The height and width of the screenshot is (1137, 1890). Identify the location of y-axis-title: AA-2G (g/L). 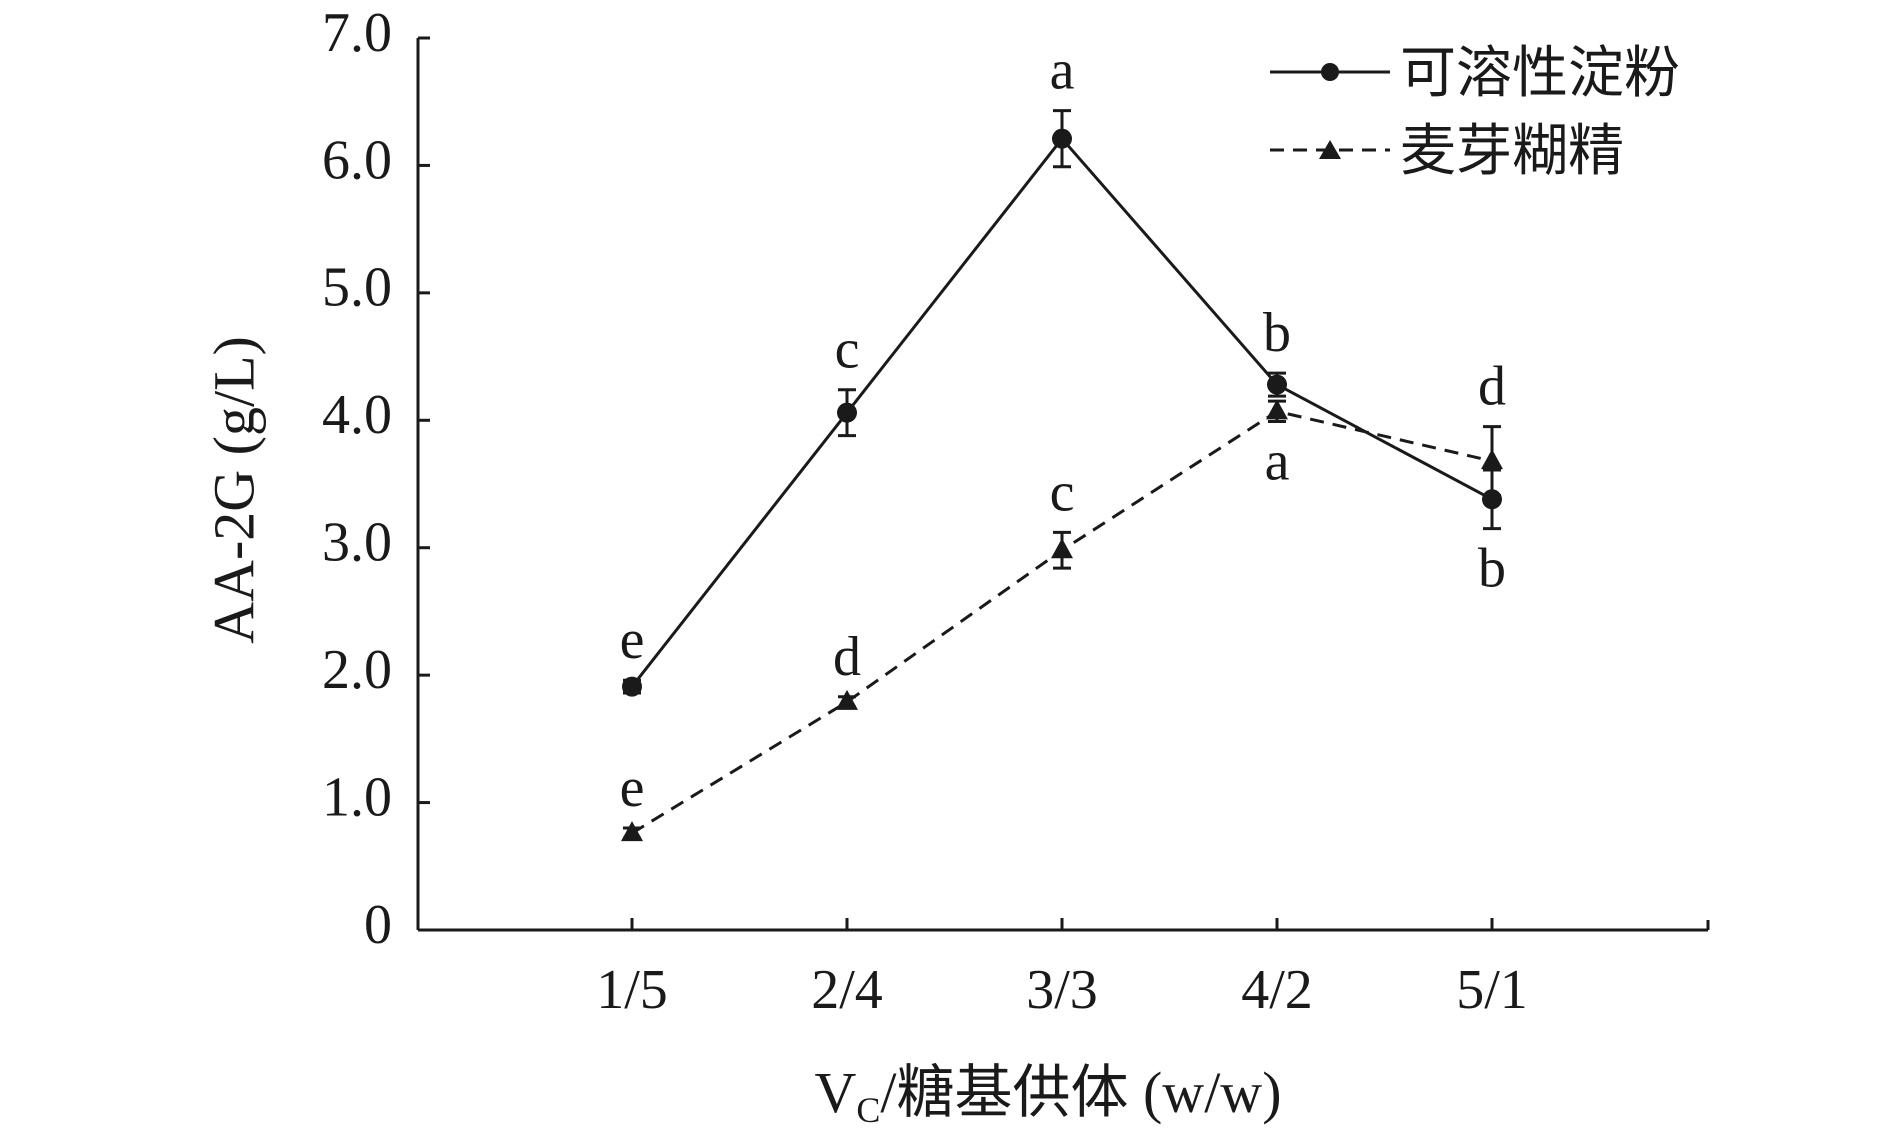
(233, 490).